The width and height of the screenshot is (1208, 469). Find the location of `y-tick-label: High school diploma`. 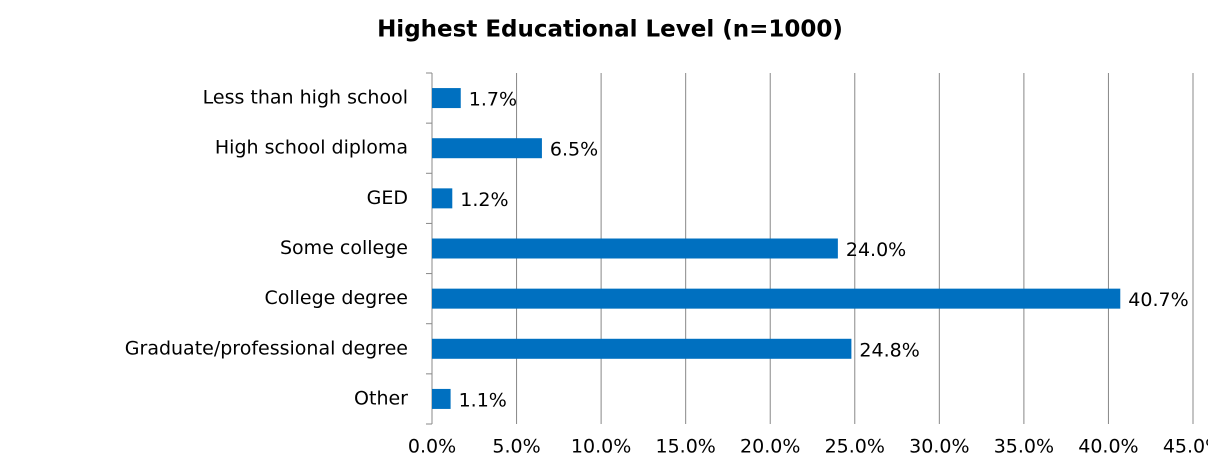

y-tick-label: High school diploma is located at coordinates (311, 148).